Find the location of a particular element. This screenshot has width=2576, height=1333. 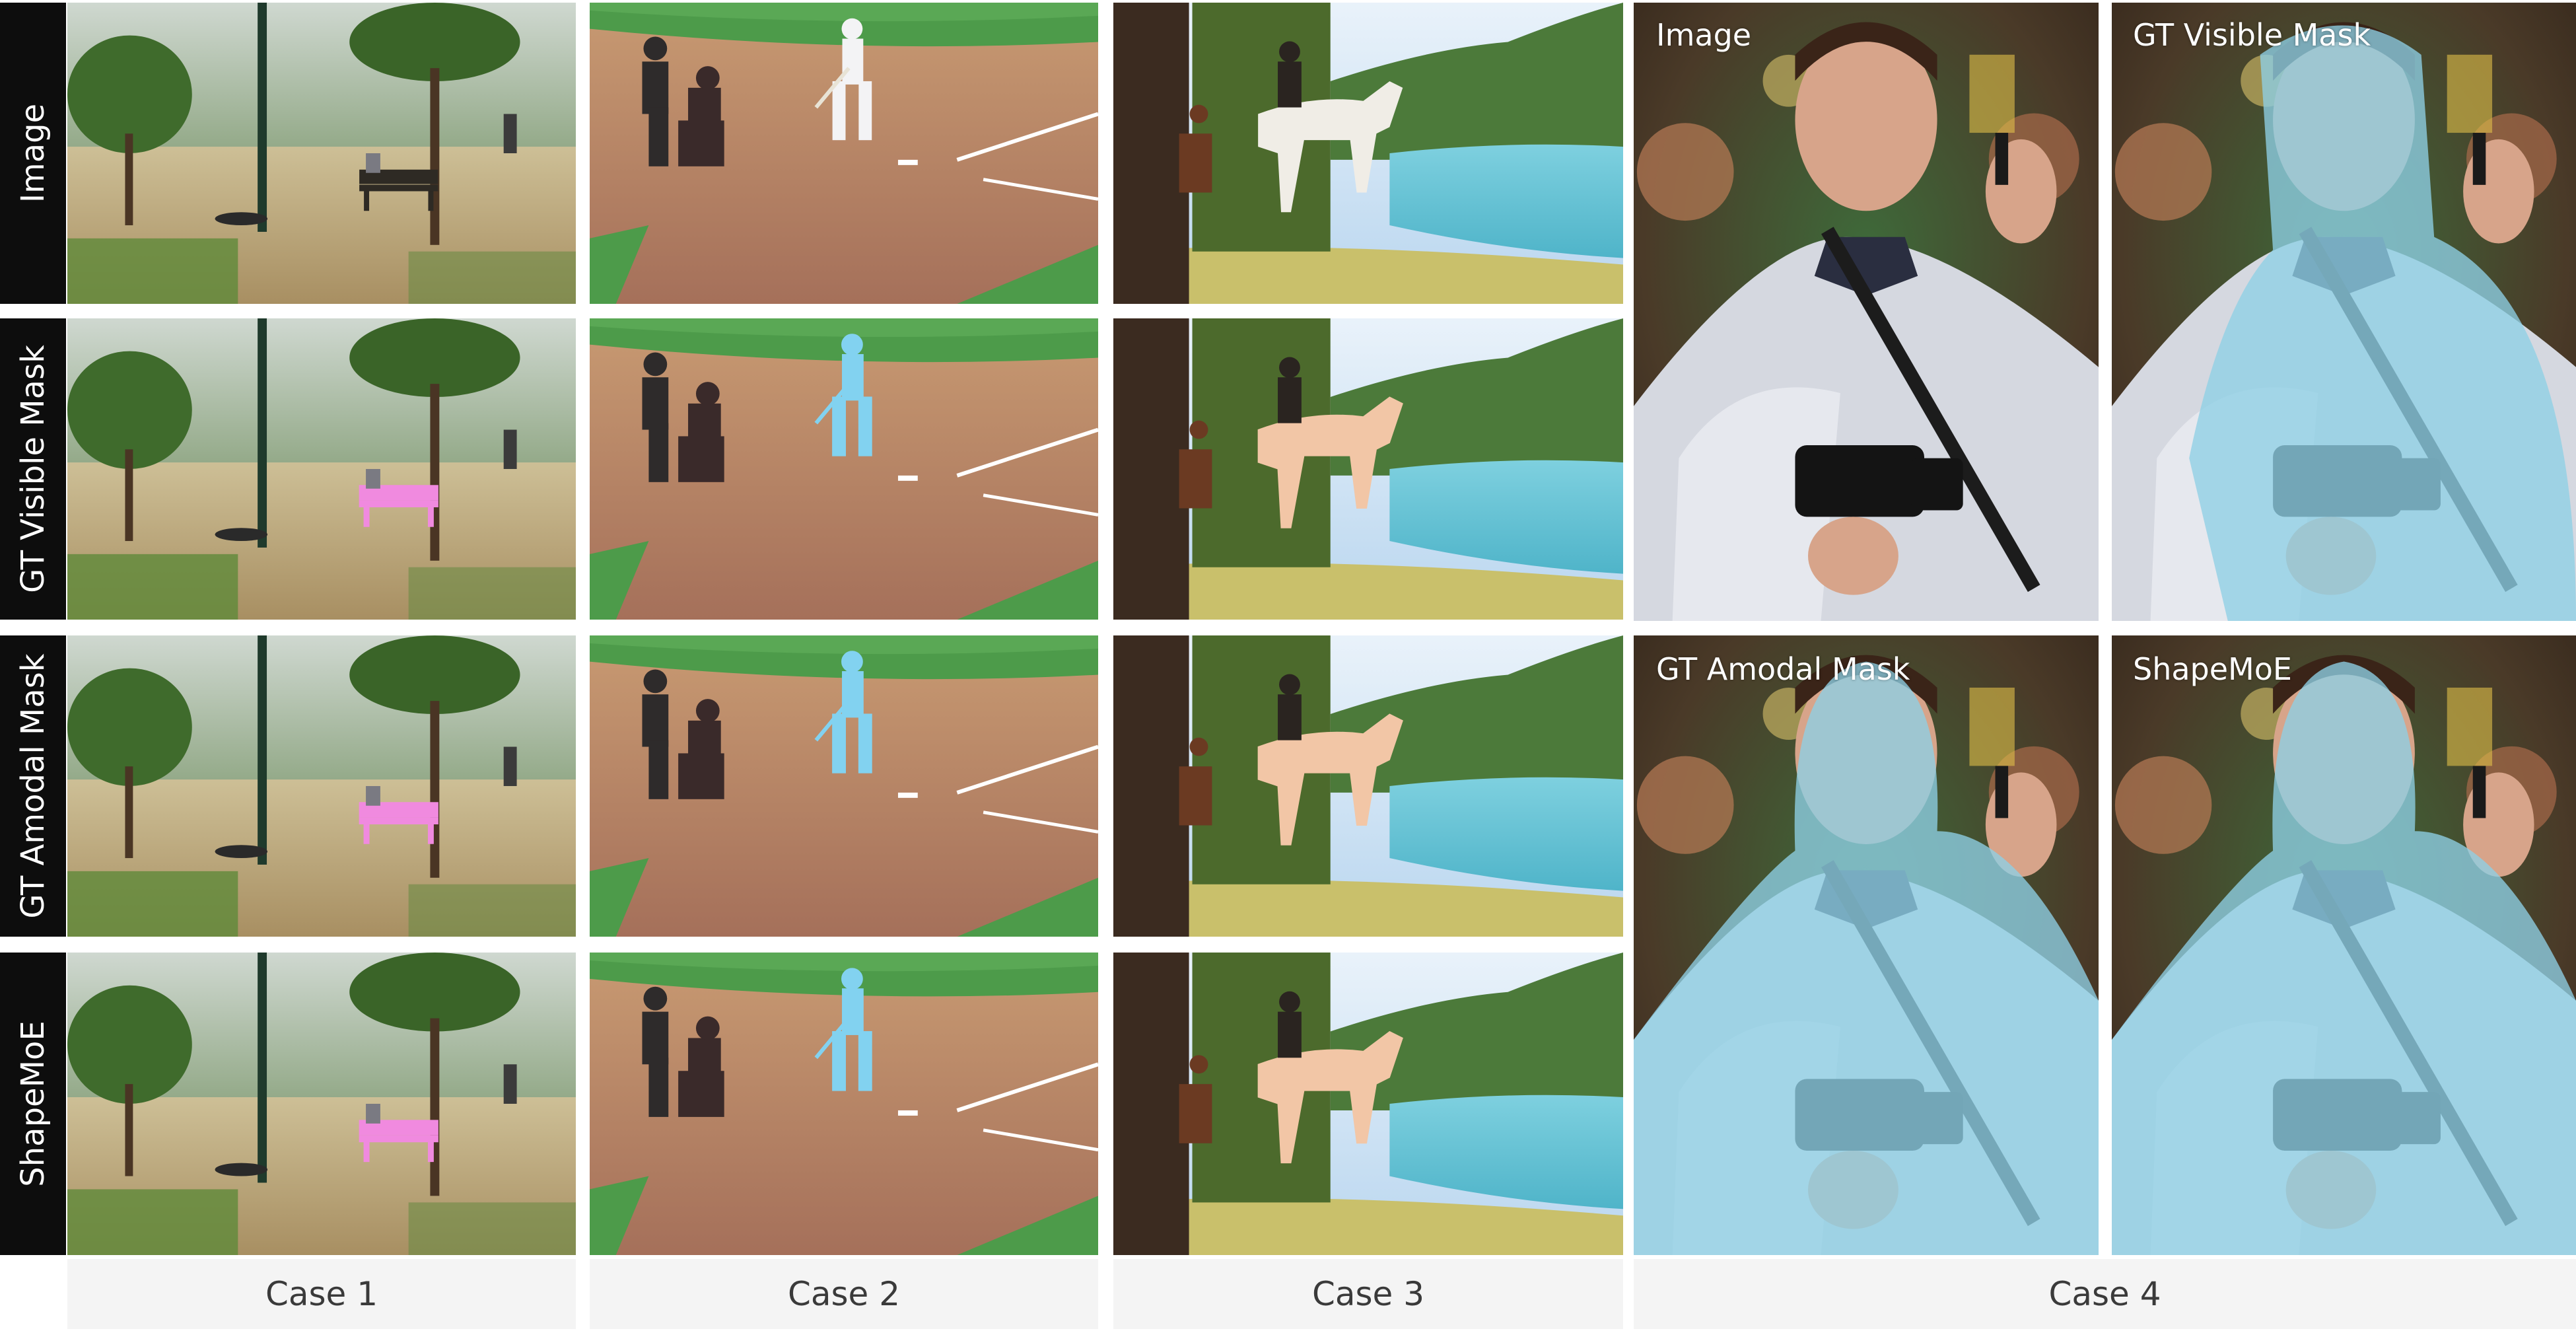

case-label-4: Case 4 is located at coordinates (2105, 1294).